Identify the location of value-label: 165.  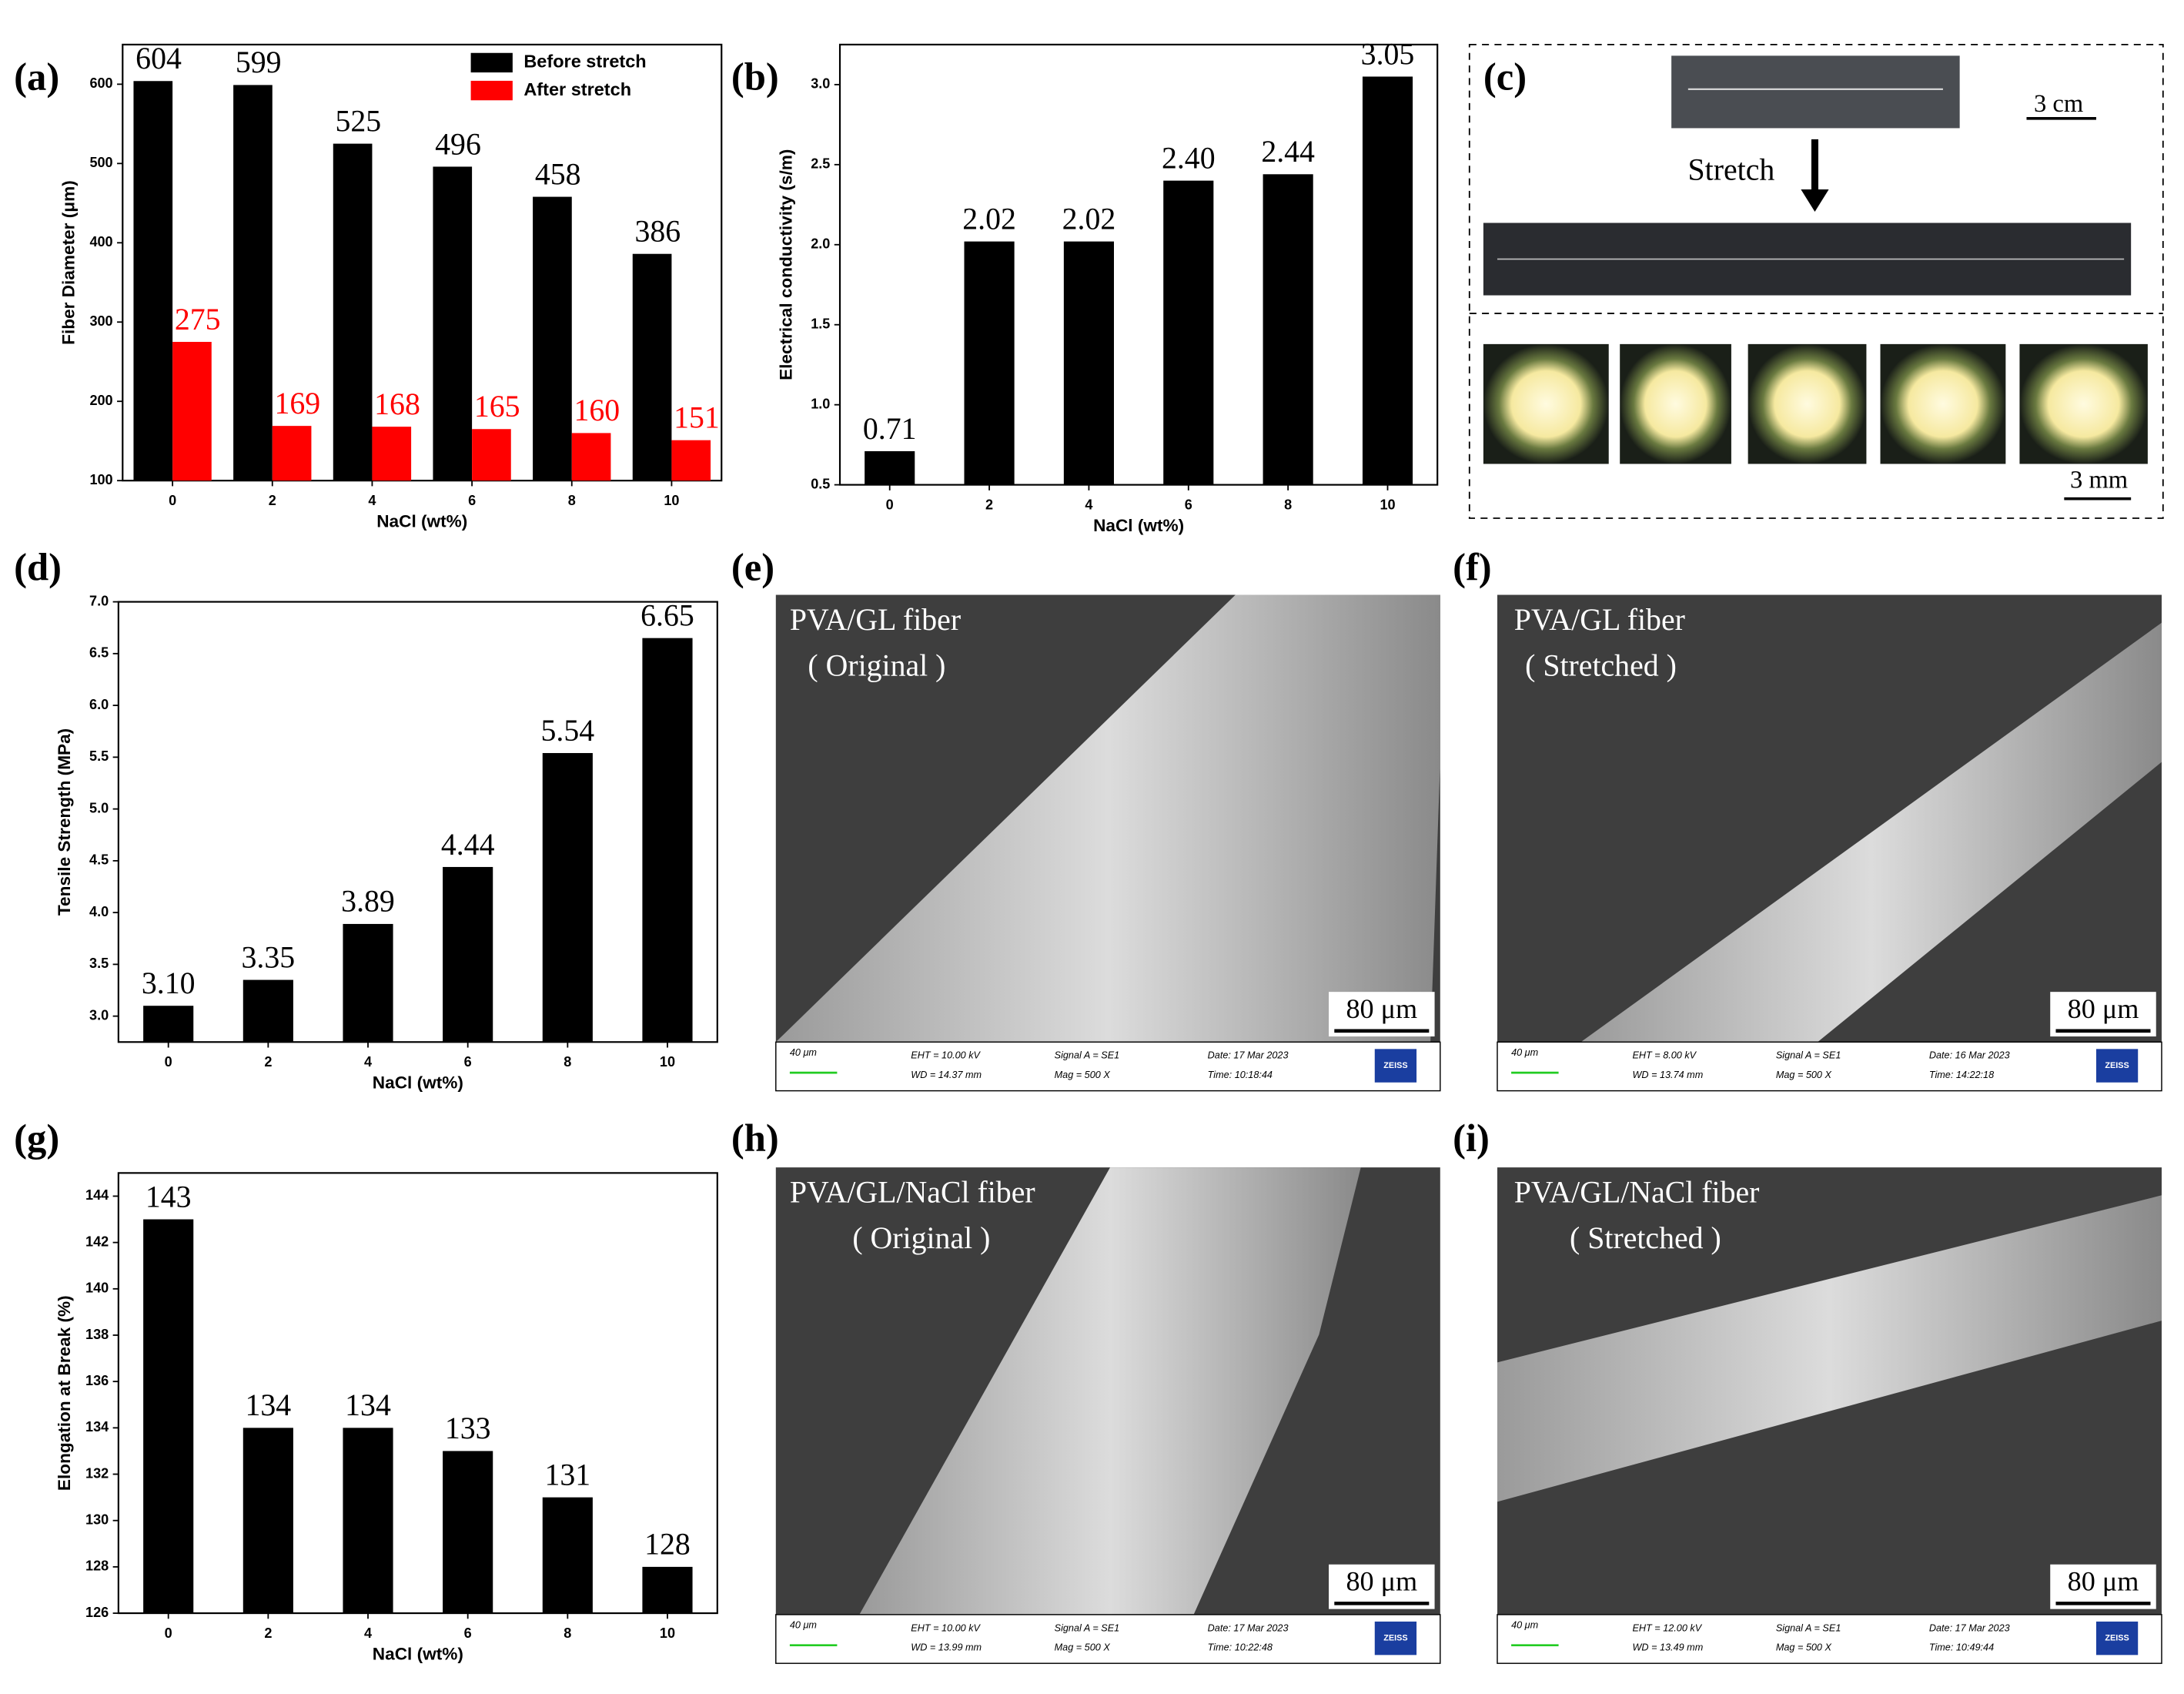
(497, 407).